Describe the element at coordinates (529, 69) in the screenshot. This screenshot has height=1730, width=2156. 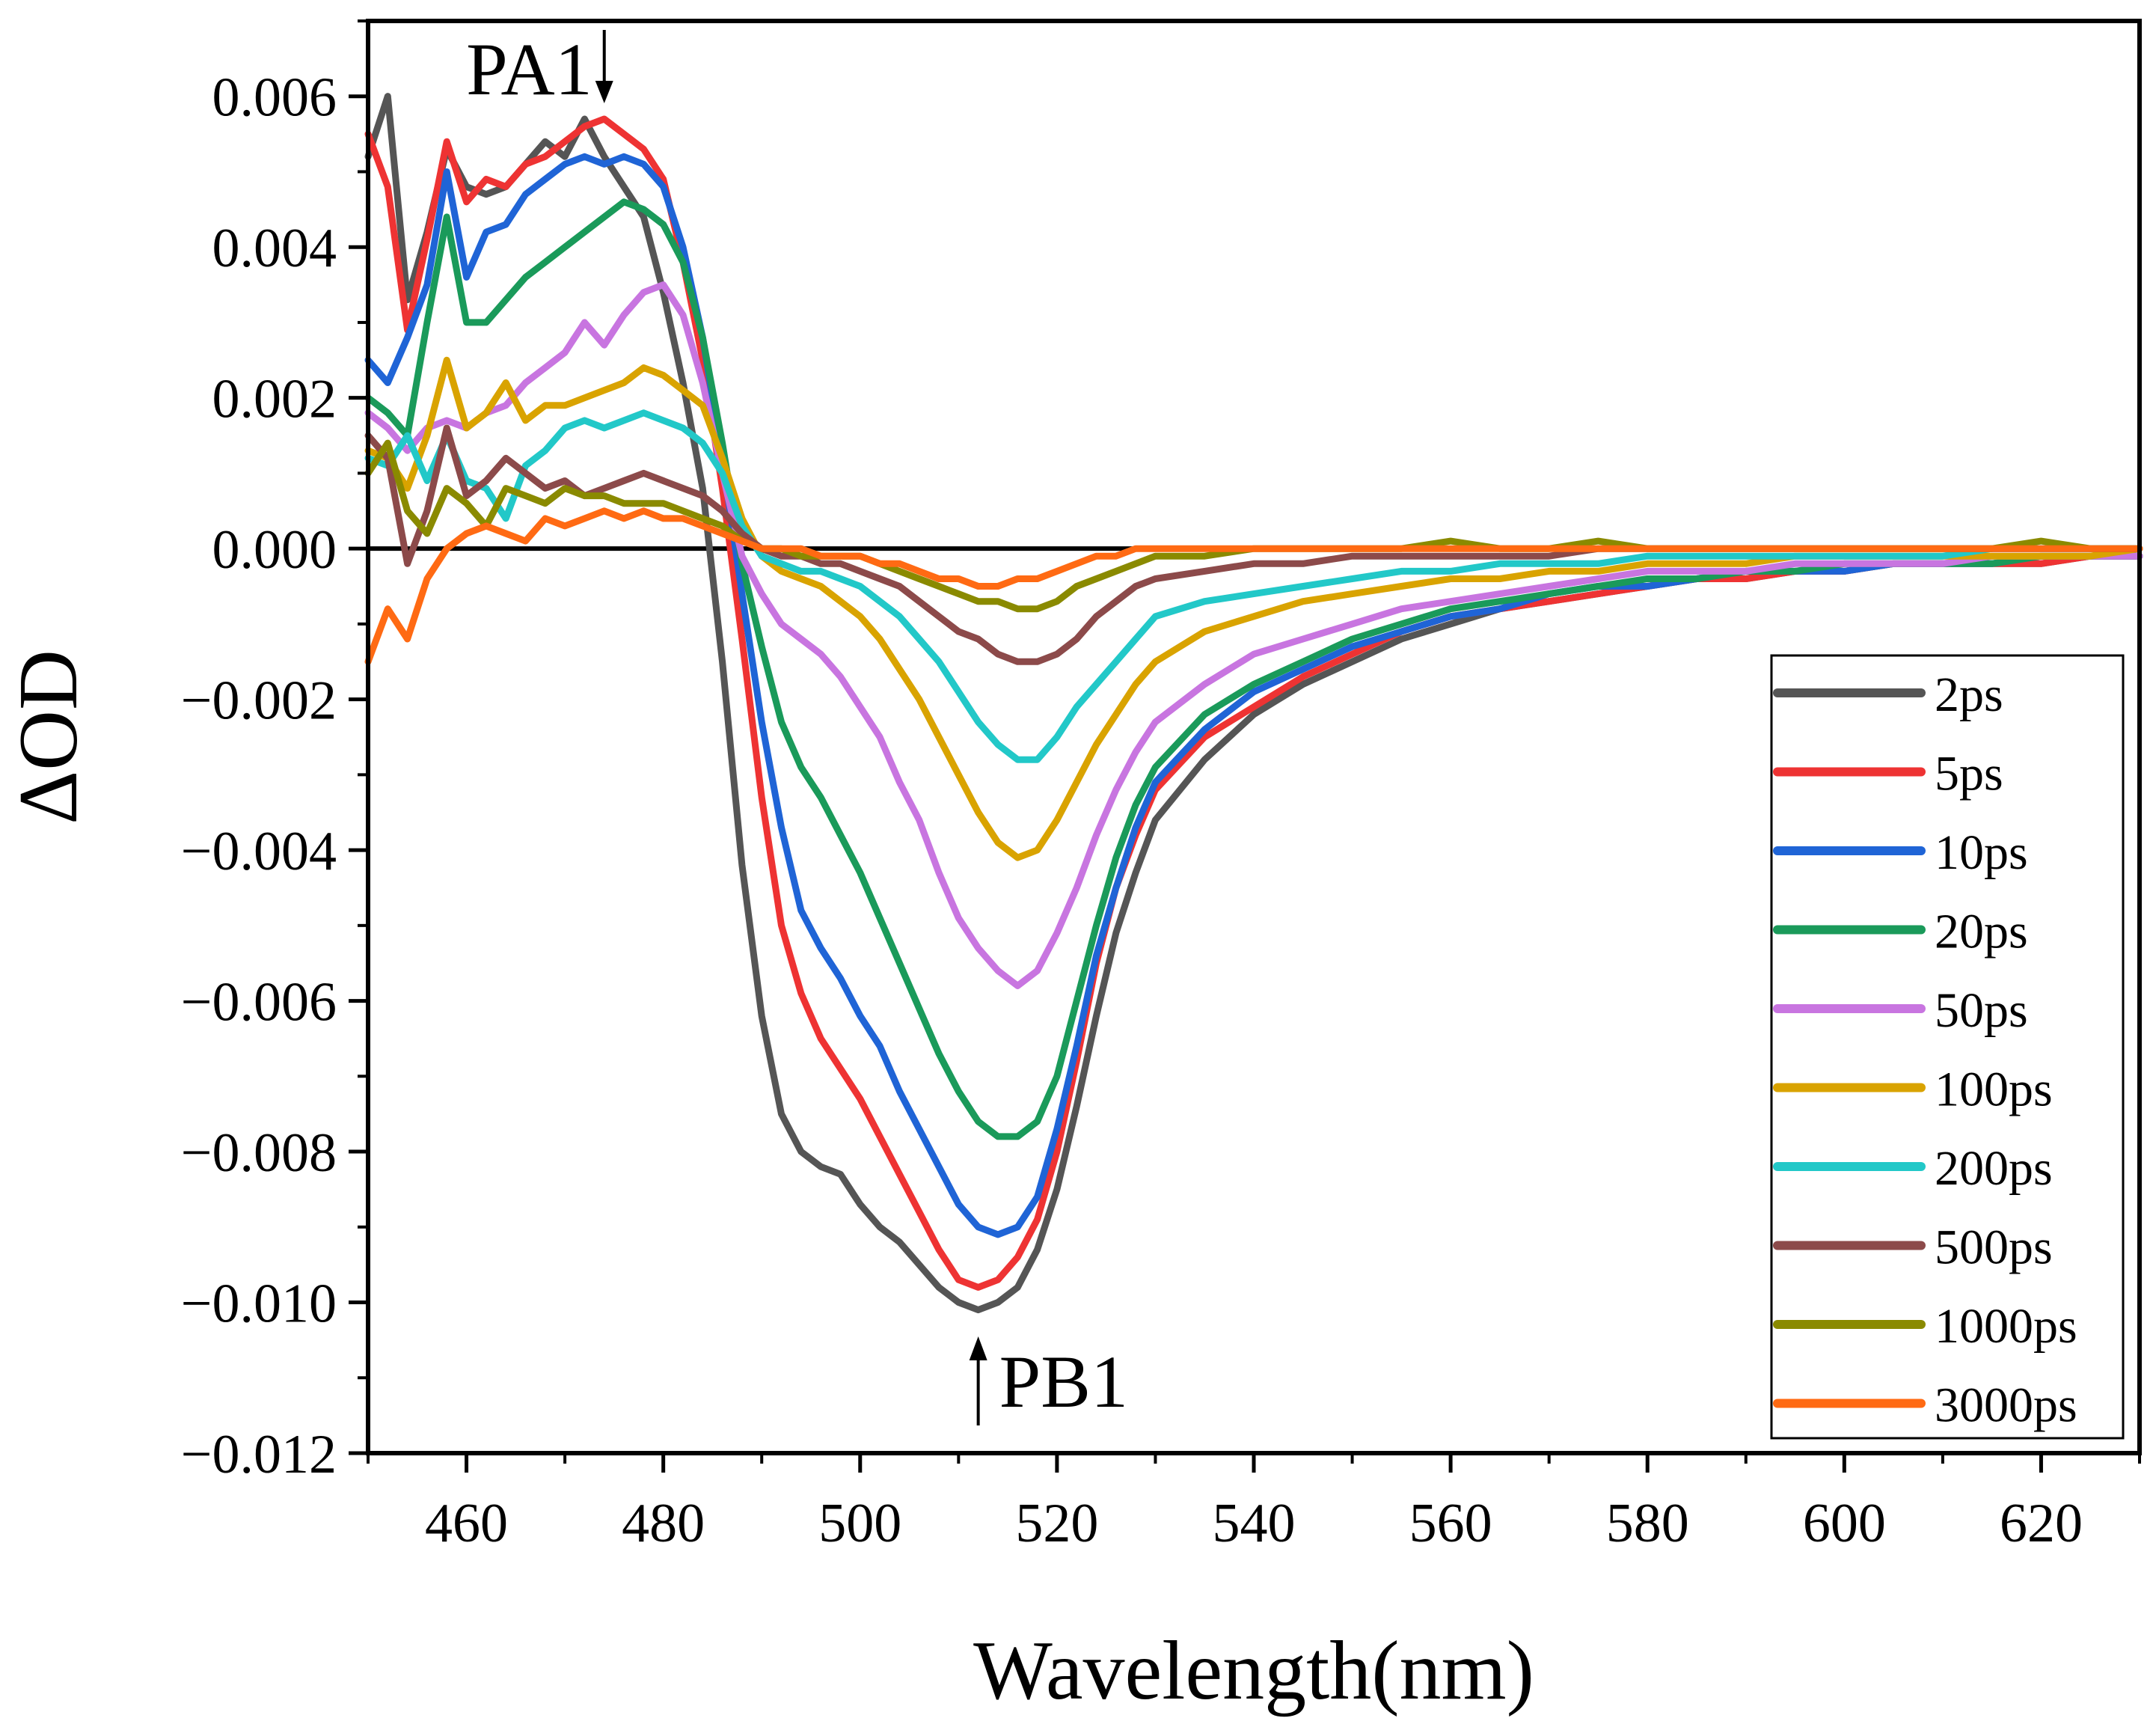
I see `pa1-label: PA1` at that location.